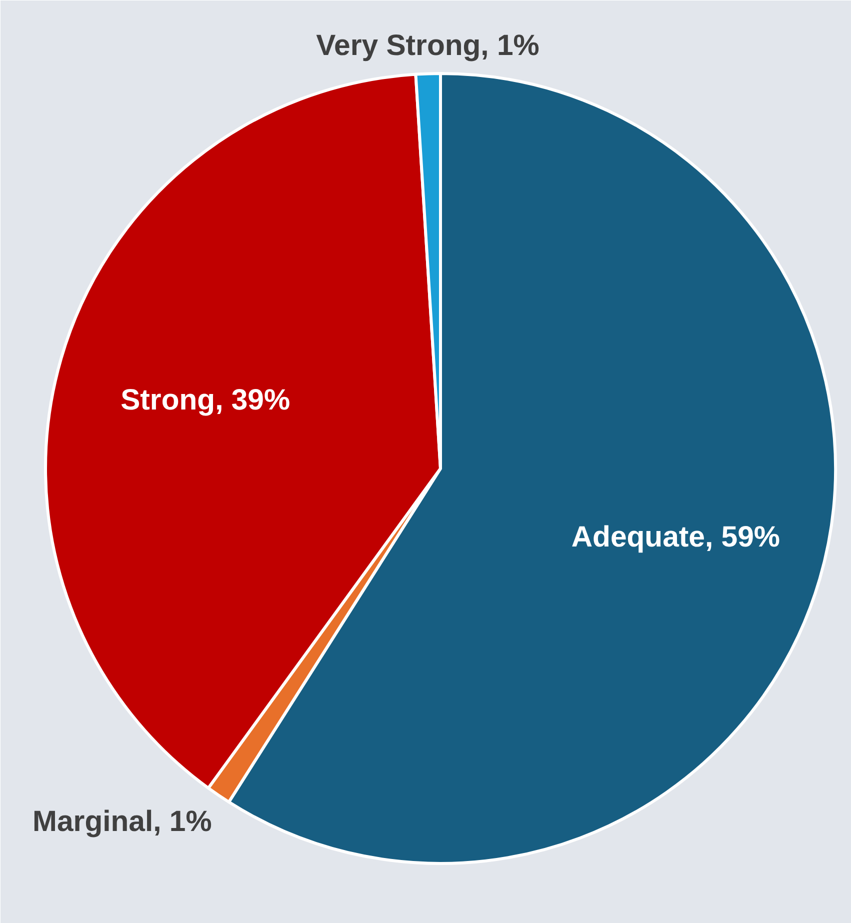  Describe the element at coordinates (205, 400) in the screenshot. I see `slice-label: Strong, 39%` at that location.